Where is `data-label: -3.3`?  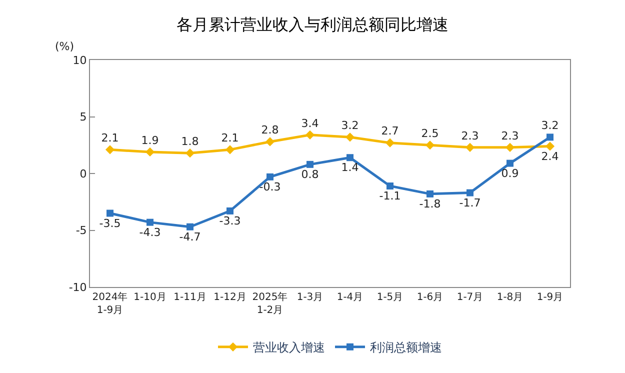 data-label: -3.3 is located at coordinates (230, 221).